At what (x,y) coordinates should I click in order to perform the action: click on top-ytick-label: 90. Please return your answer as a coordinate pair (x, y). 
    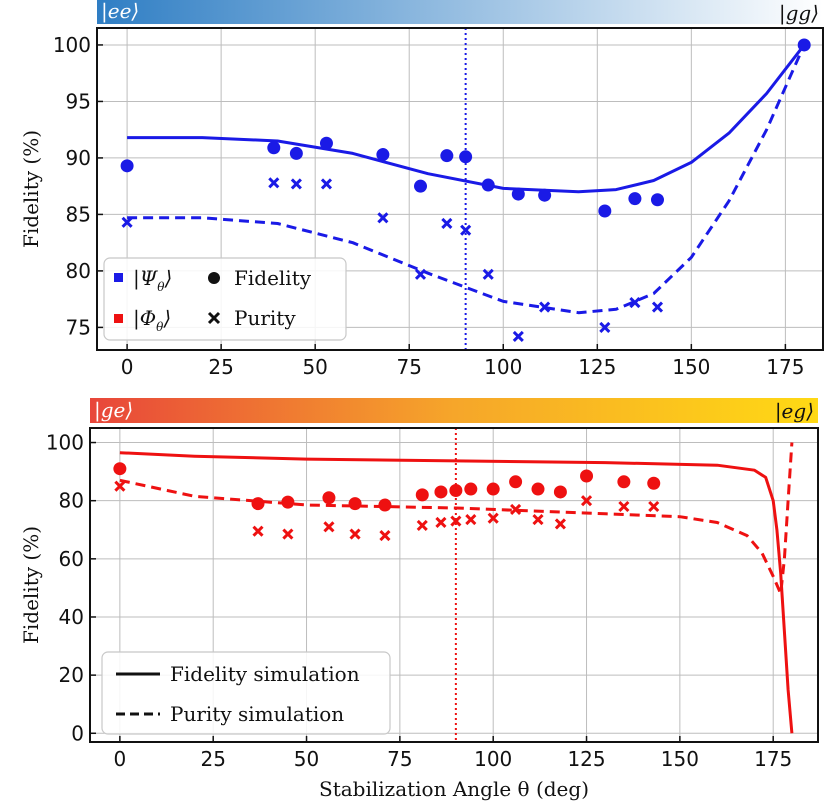
    Looking at the image, I should click on (78, 158).